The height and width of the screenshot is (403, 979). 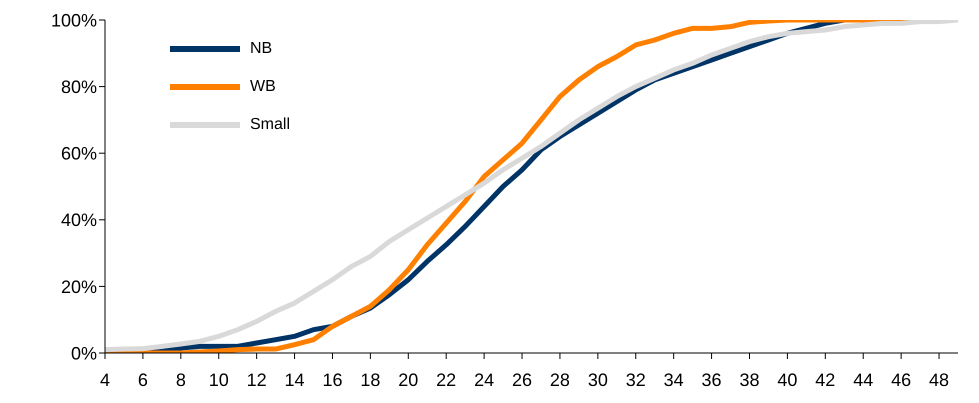 I want to click on x-tick-label: 14, so click(x=294, y=380).